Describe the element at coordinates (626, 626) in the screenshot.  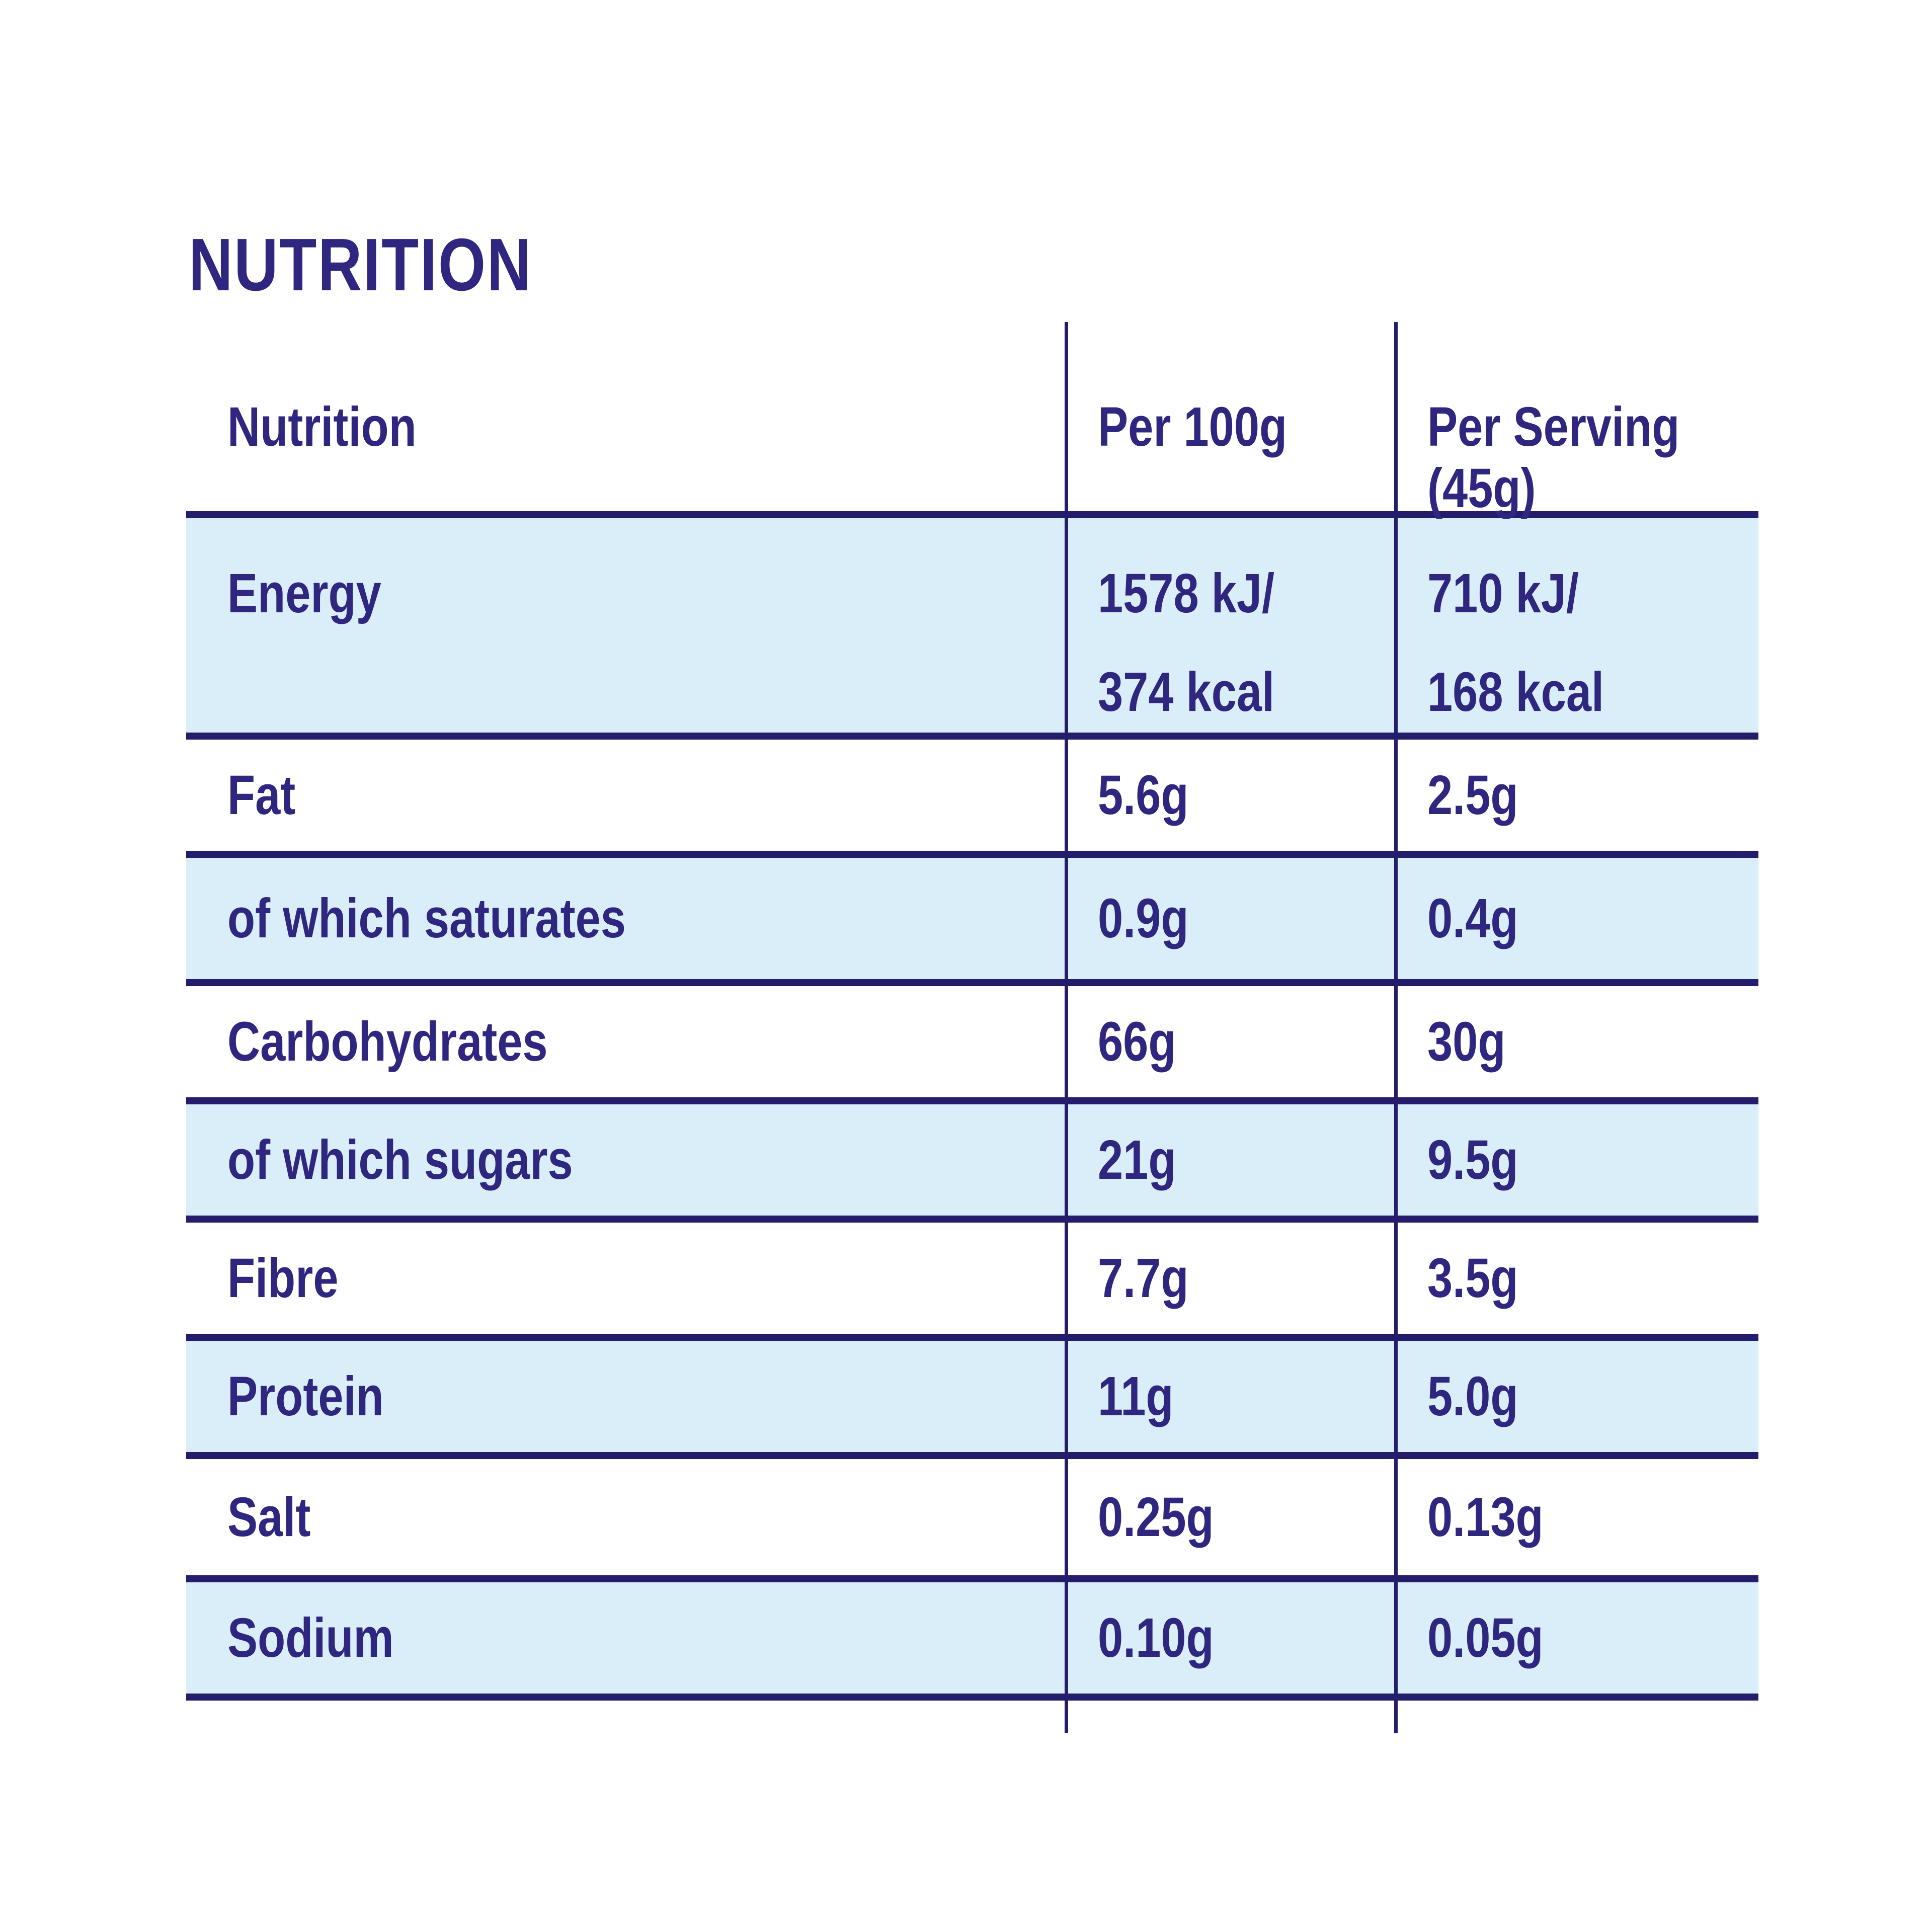
I see `energy-label-cell: Energy` at that location.